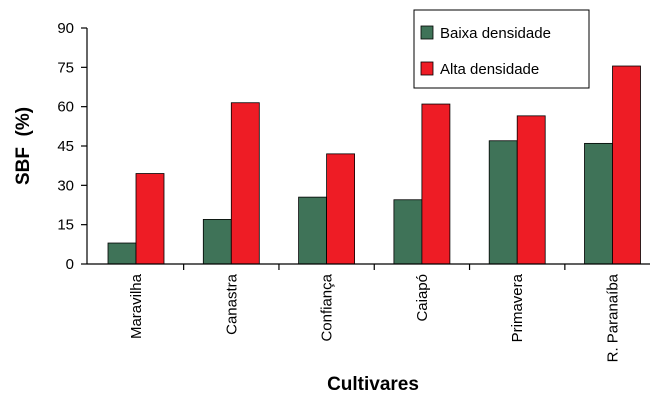  What do you see at coordinates (65, 107) in the screenshot?
I see `y-tick-label: 60` at bounding box center [65, 107].